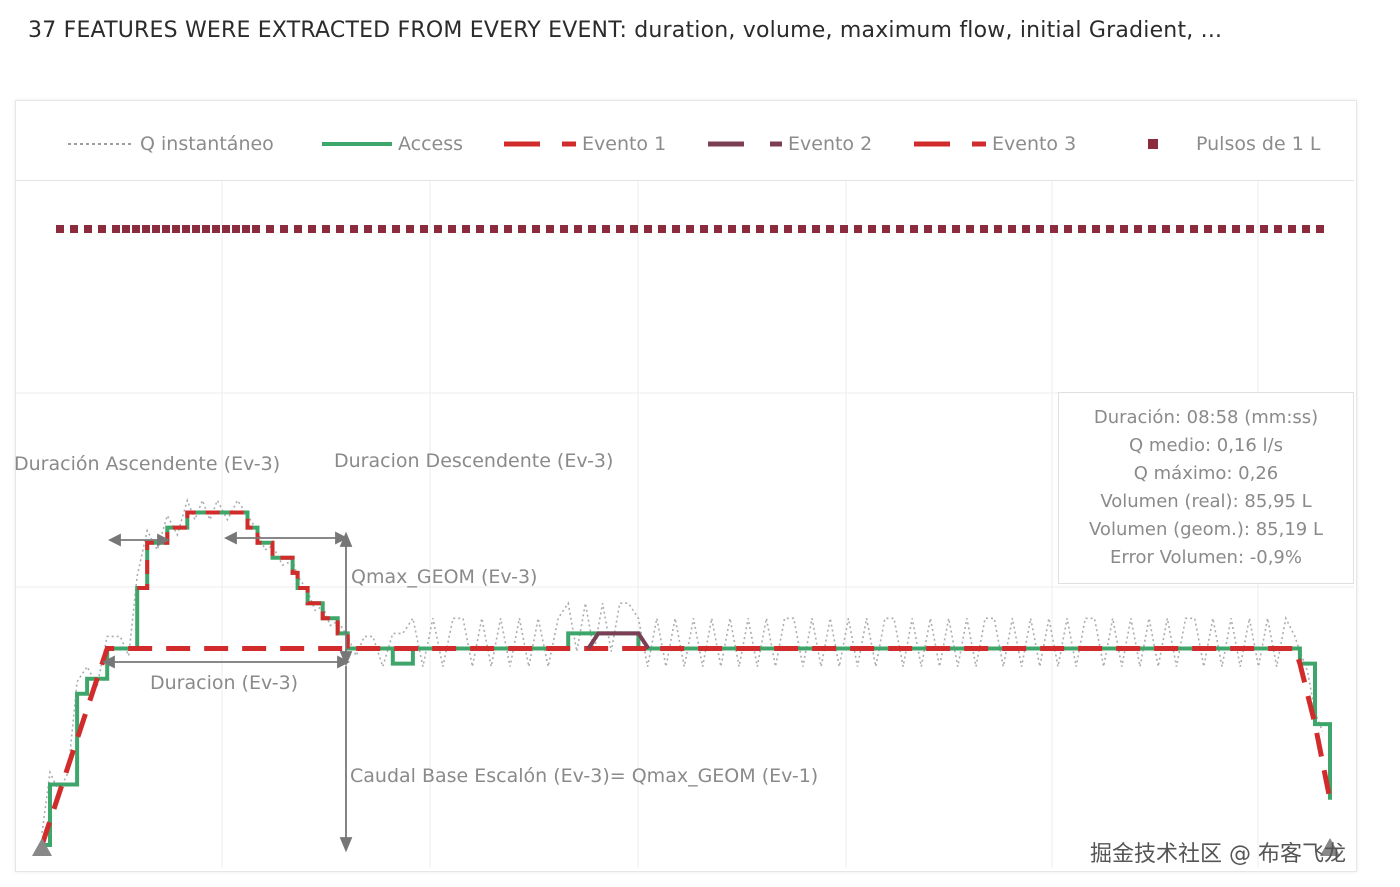 Image resolution: width=1400 pixels, height=887 pixels. Describe the element at coordinates (227, 692) in the screenshot. I see `annotation-arrows` at that location.